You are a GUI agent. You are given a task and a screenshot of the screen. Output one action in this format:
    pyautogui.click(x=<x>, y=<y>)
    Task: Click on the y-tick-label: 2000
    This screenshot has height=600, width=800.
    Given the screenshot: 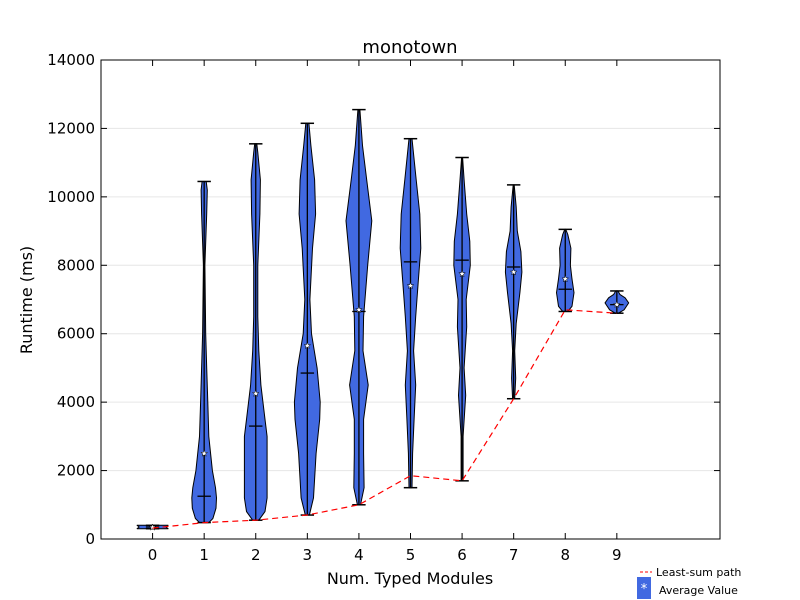 What is the action you would take?
    pyautogui.click(x=76, y=471)
    